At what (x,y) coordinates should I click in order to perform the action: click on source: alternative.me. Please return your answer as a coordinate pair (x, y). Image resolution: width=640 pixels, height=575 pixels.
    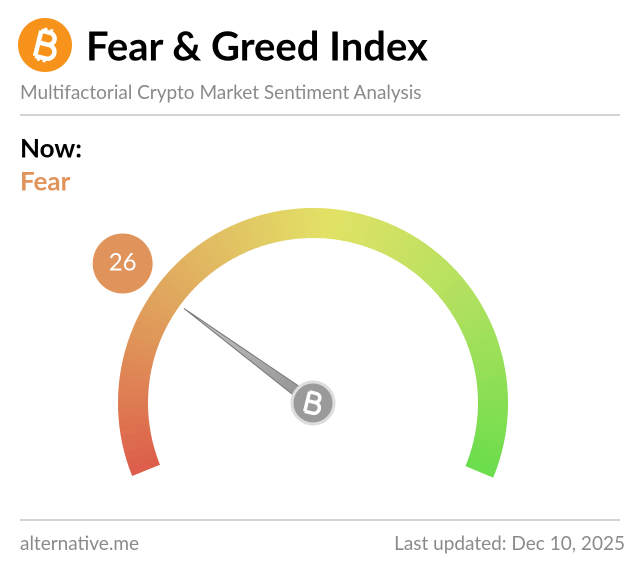
    Looking at the image, I should click on (79, 543).